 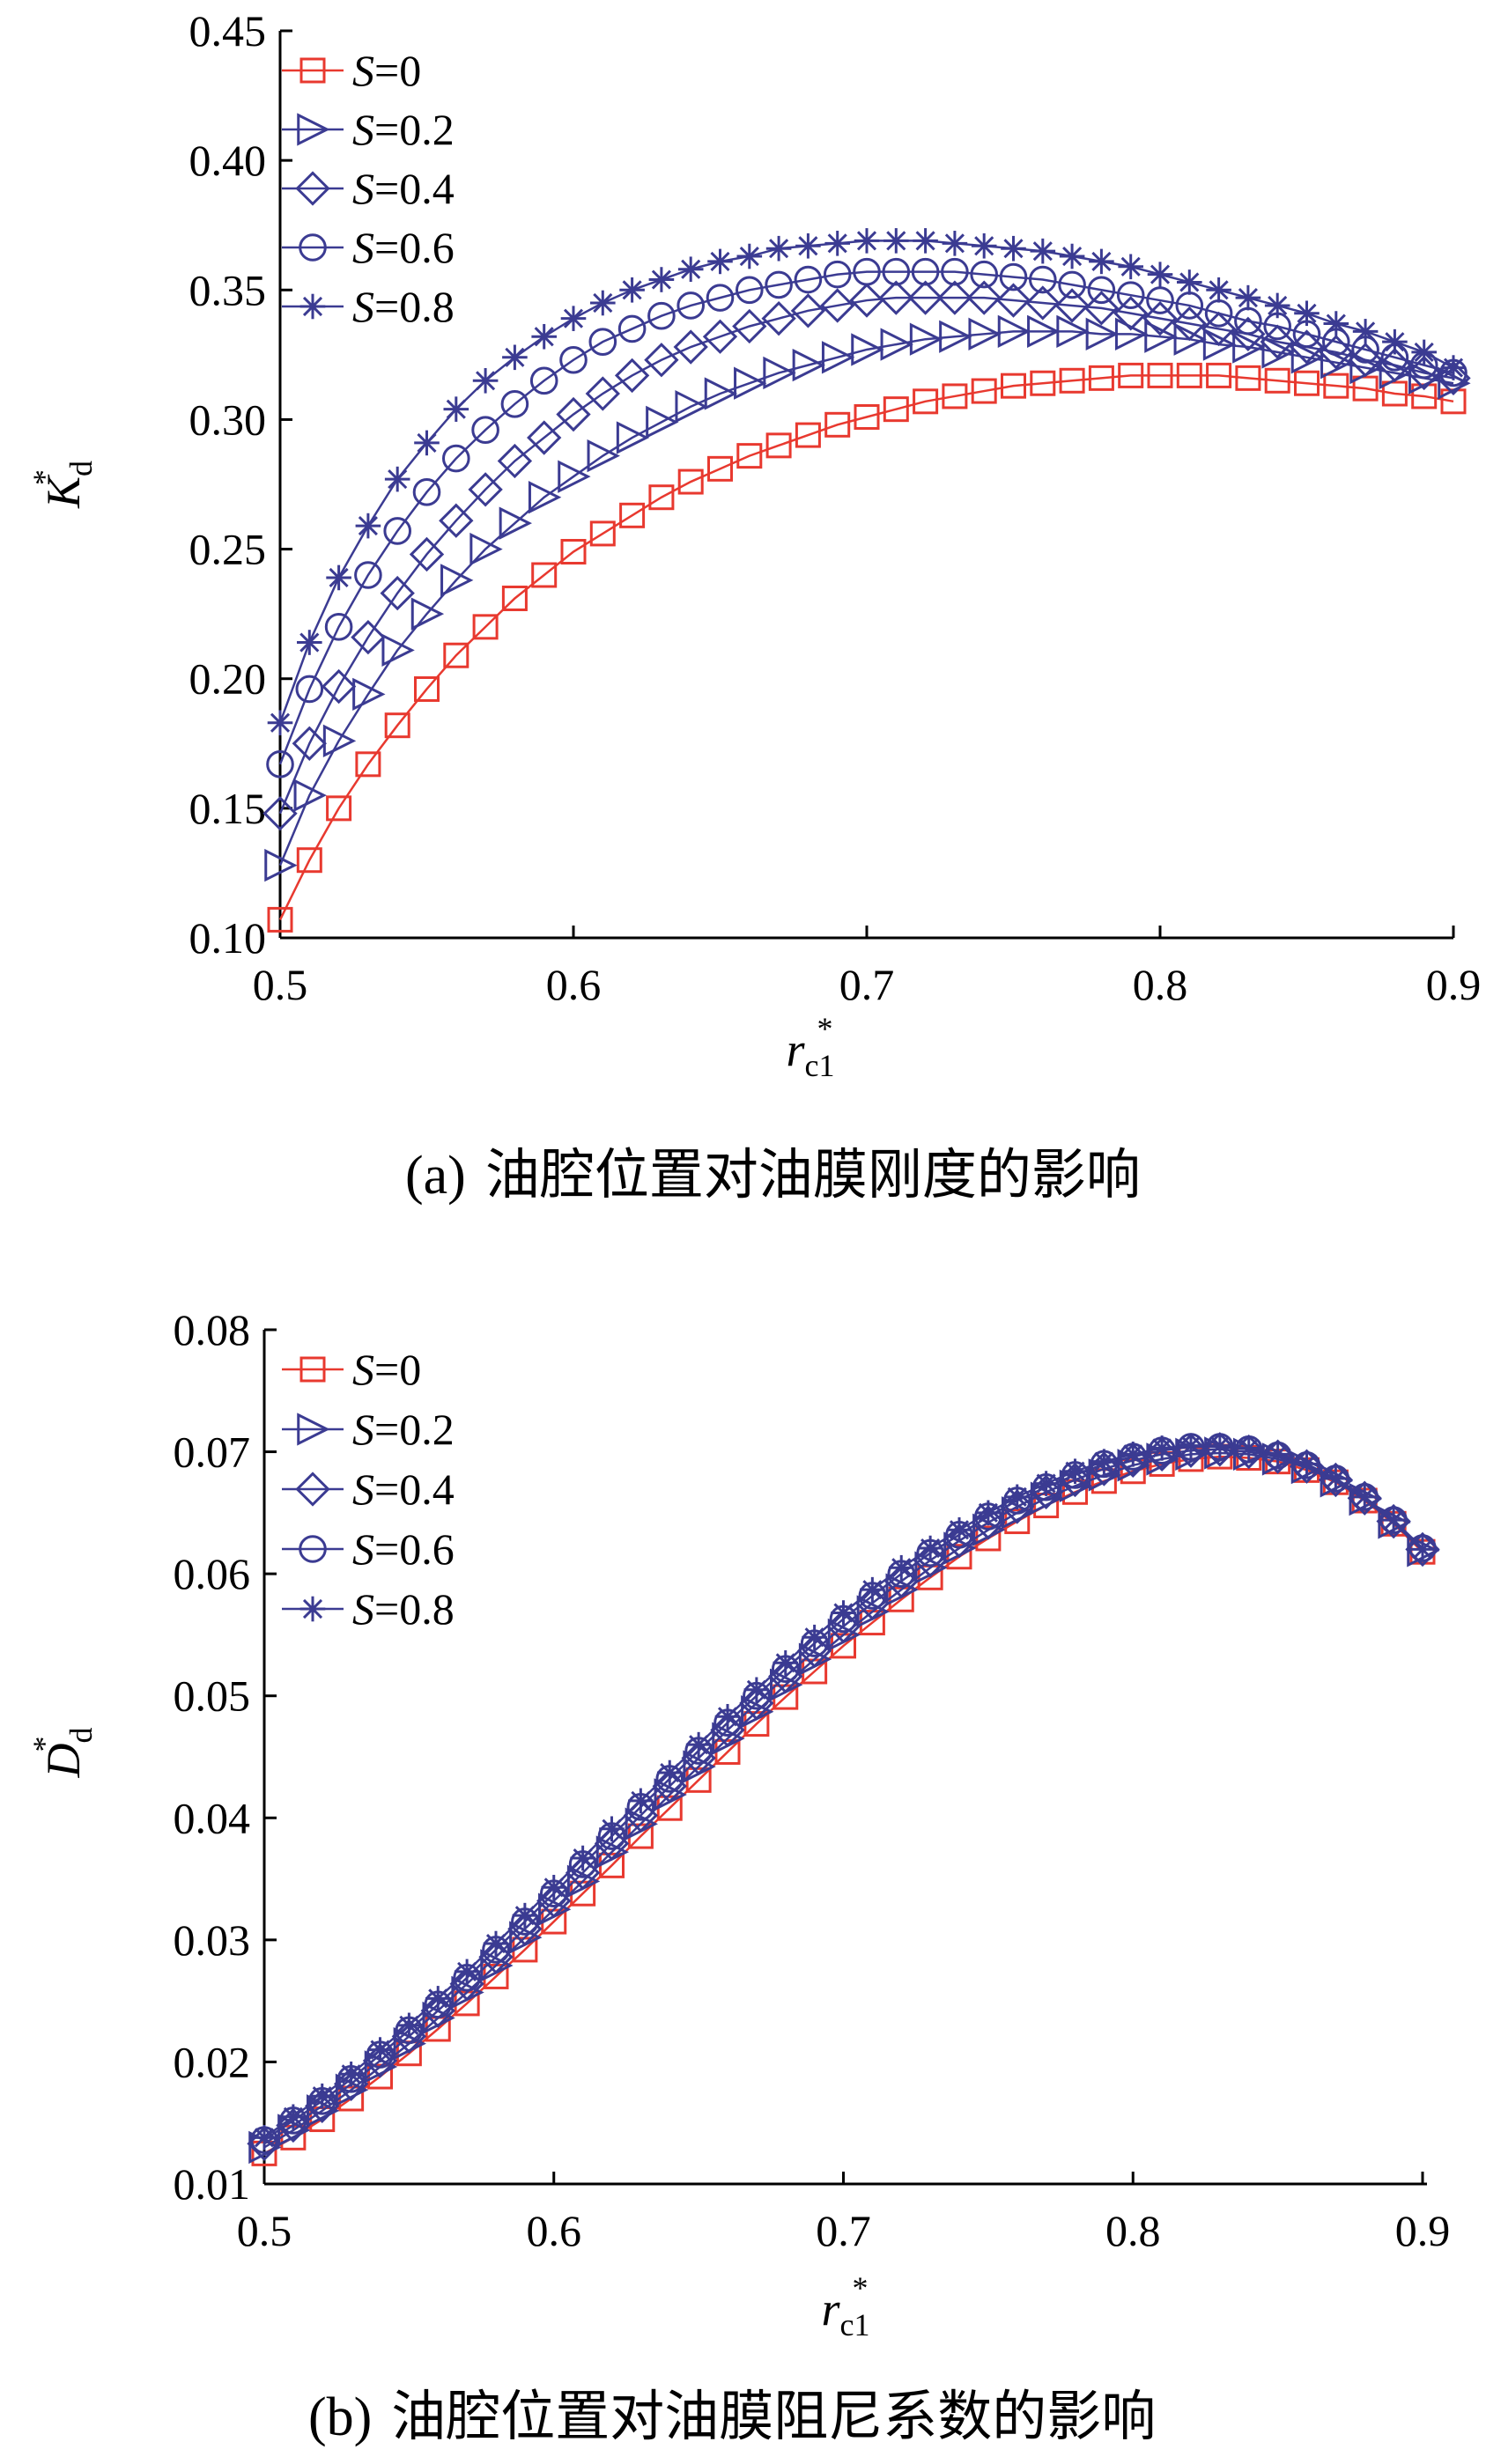 I want to click on y-tick-label: 0.20, so click(x=228, y=679).